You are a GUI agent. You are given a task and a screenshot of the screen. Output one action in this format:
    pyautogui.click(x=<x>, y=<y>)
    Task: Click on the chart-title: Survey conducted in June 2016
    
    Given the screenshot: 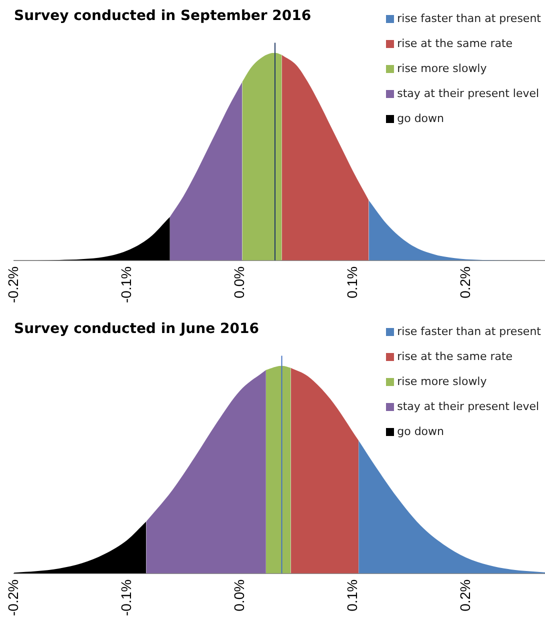 What is the action you would take?
    pyautogui.click(x=136, y=329)
    